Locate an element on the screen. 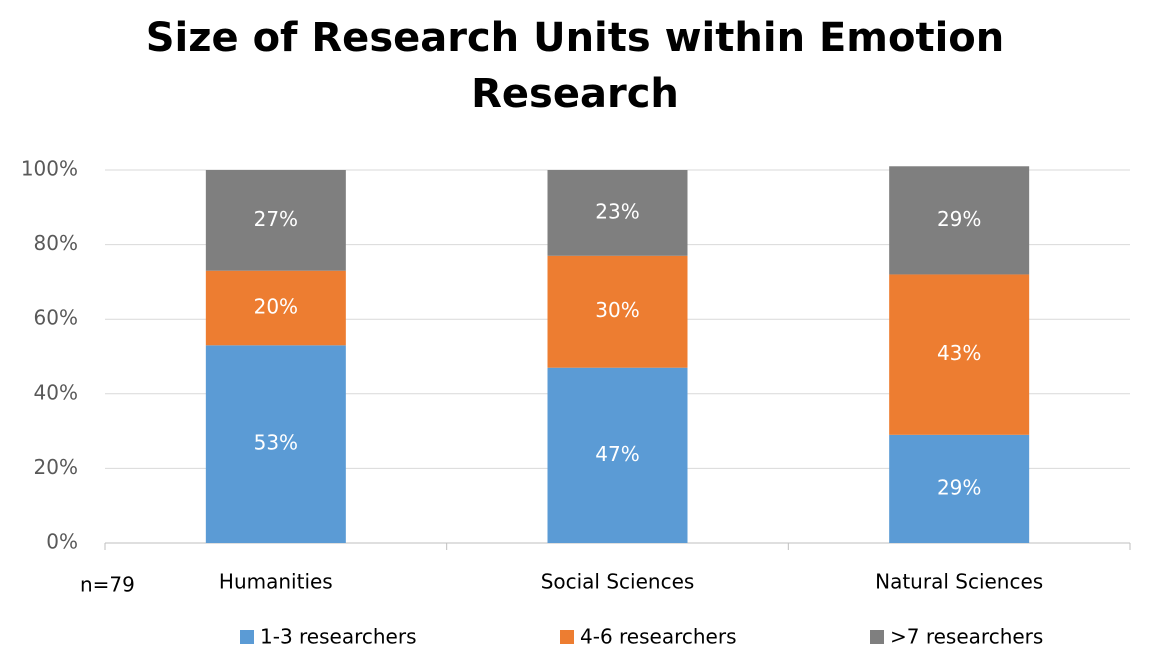  y-tick-label: 100% is located at coordinates (49, 169).